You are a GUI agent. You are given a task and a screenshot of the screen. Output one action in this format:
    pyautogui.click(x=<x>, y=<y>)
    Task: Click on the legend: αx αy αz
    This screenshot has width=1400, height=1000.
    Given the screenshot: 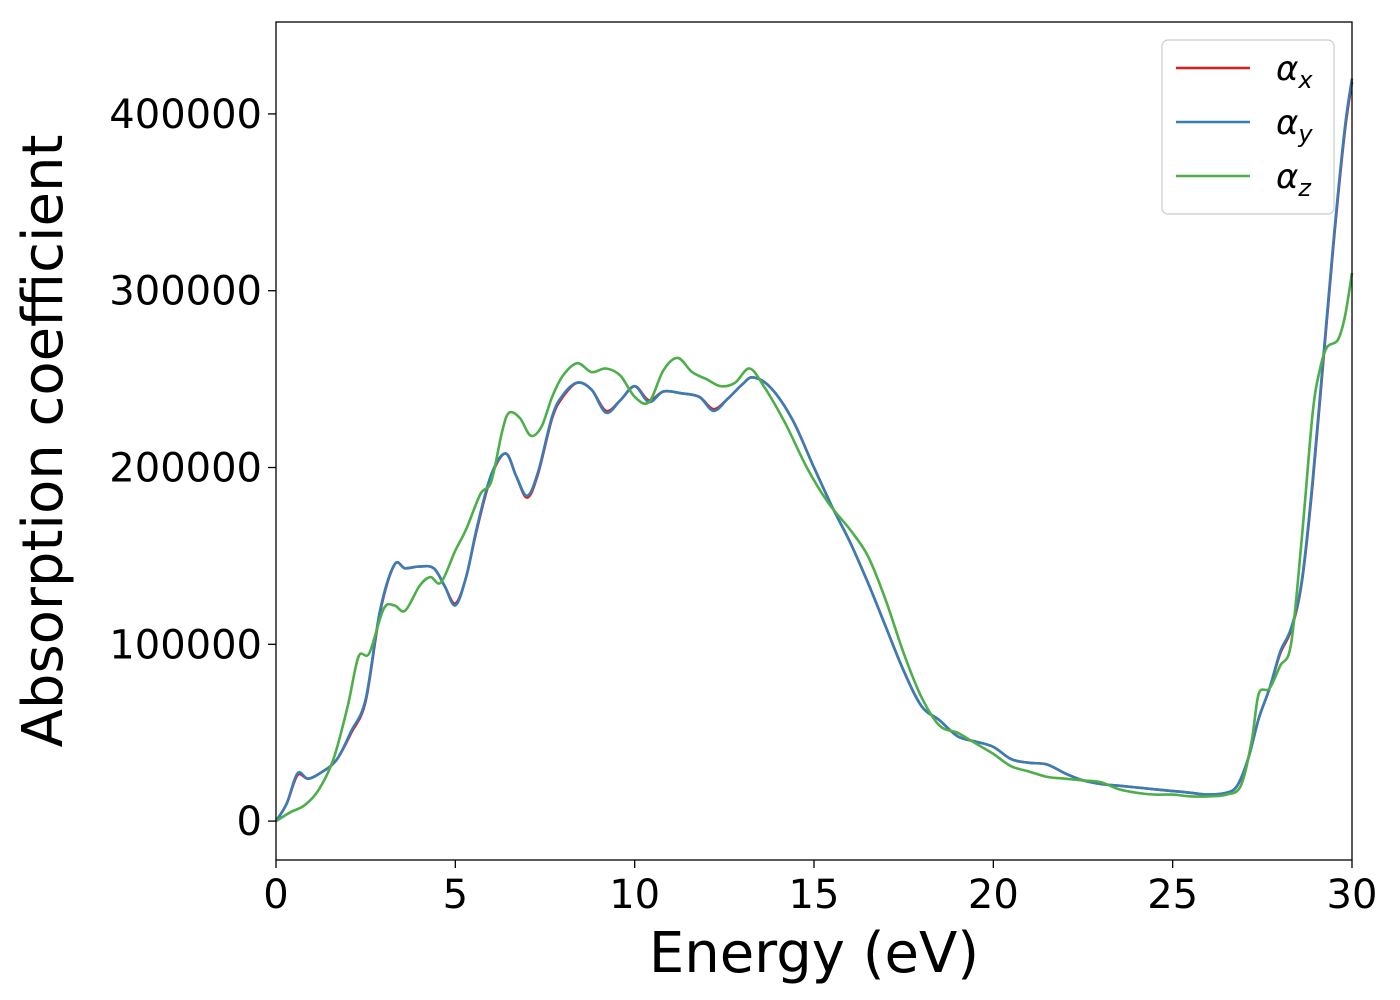 What is the action you would take?
    pyautogui.click(x=1248, y=127)
    